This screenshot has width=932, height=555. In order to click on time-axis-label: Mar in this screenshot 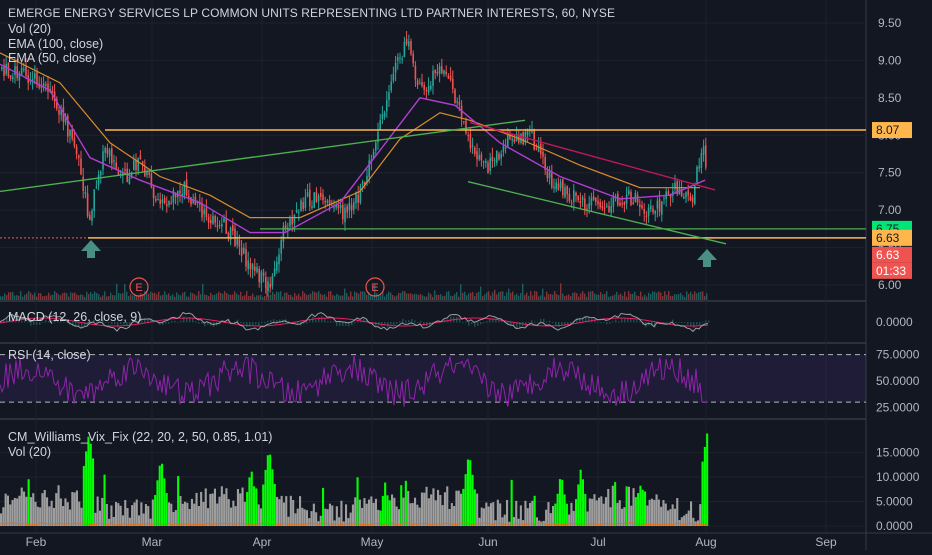, I will do `click(152, 542)`.